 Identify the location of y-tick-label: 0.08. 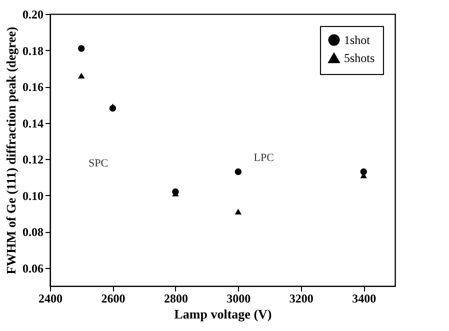
(33, 232).